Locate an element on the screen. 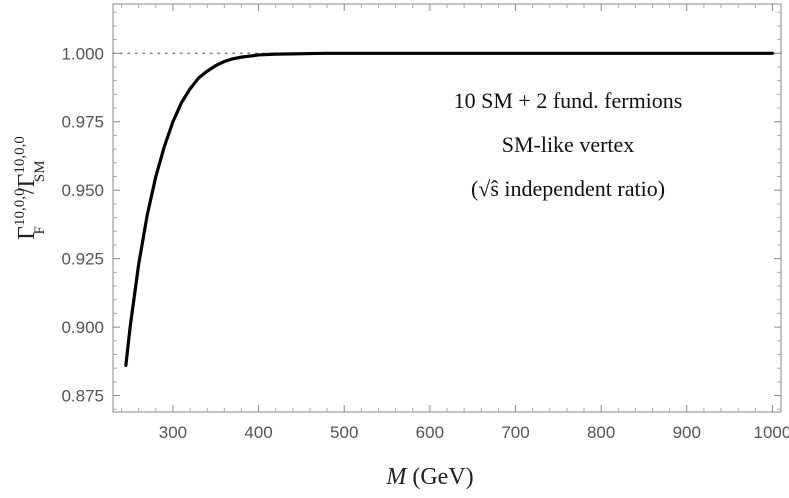  x-tick-label: 900 is located at coordinates (687, 432).